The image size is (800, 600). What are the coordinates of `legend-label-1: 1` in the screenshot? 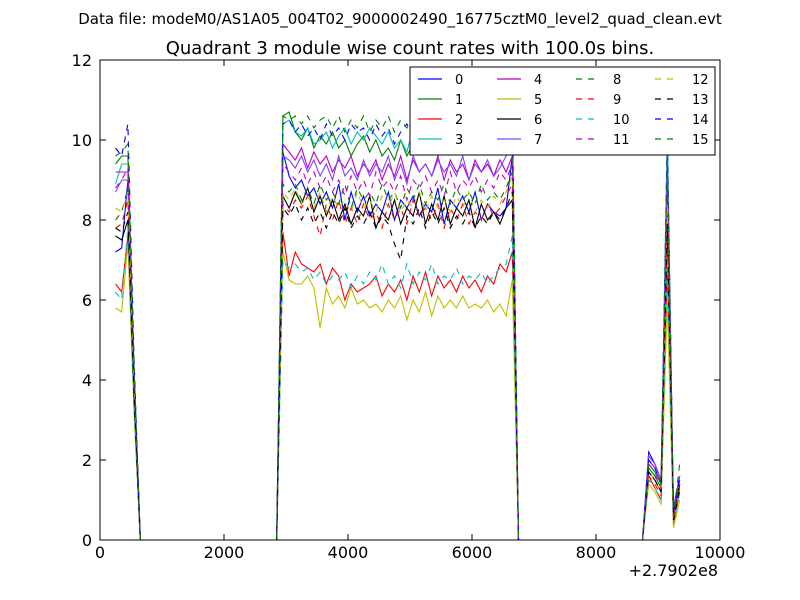 It's located at (459, 100).